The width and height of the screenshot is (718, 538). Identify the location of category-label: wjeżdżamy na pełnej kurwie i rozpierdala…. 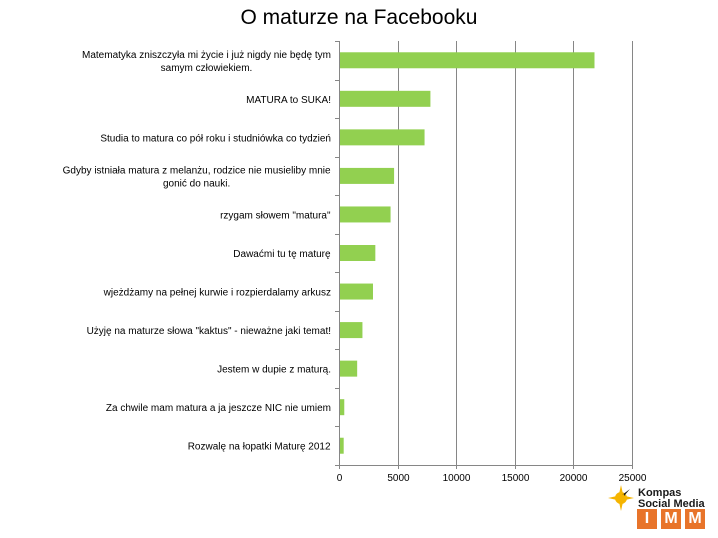
(217, 293).